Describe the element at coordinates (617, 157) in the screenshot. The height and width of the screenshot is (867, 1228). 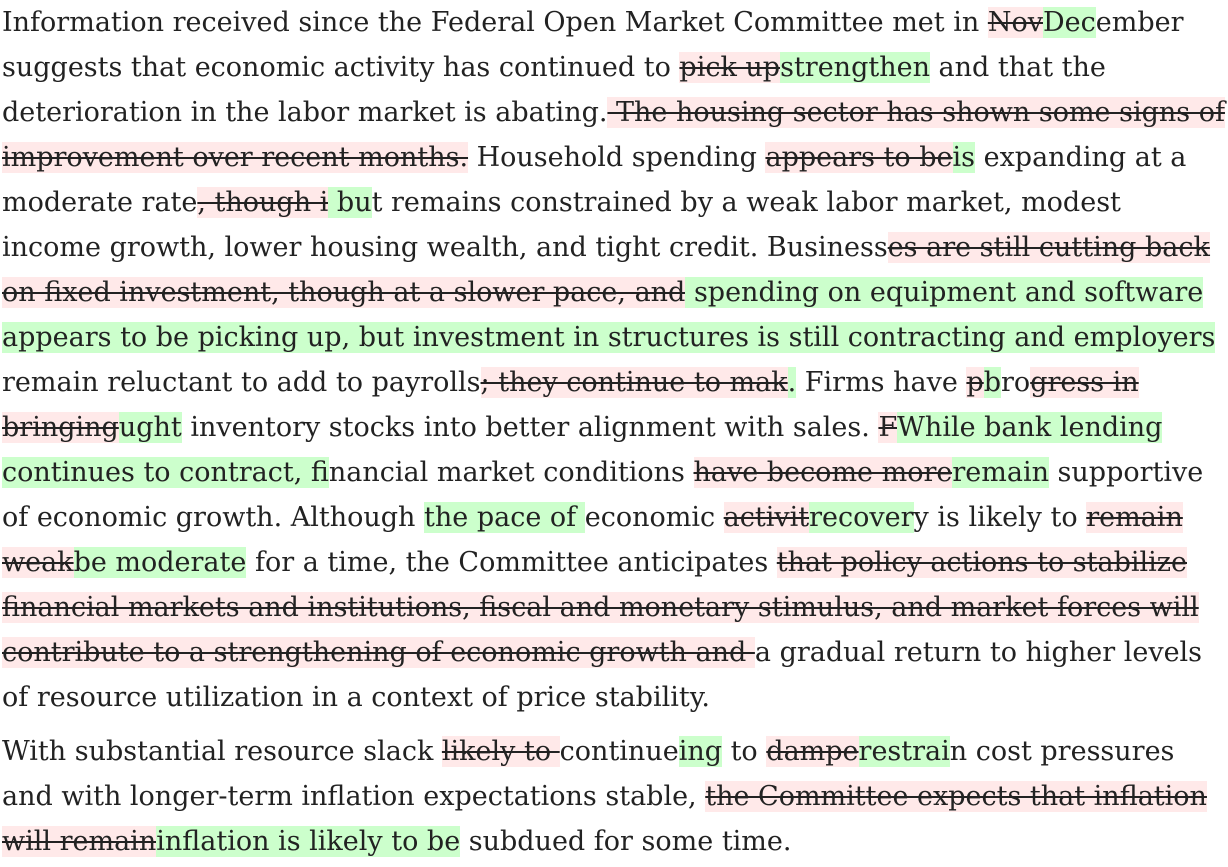
I see `unchanged-text: Household spending` at that location.